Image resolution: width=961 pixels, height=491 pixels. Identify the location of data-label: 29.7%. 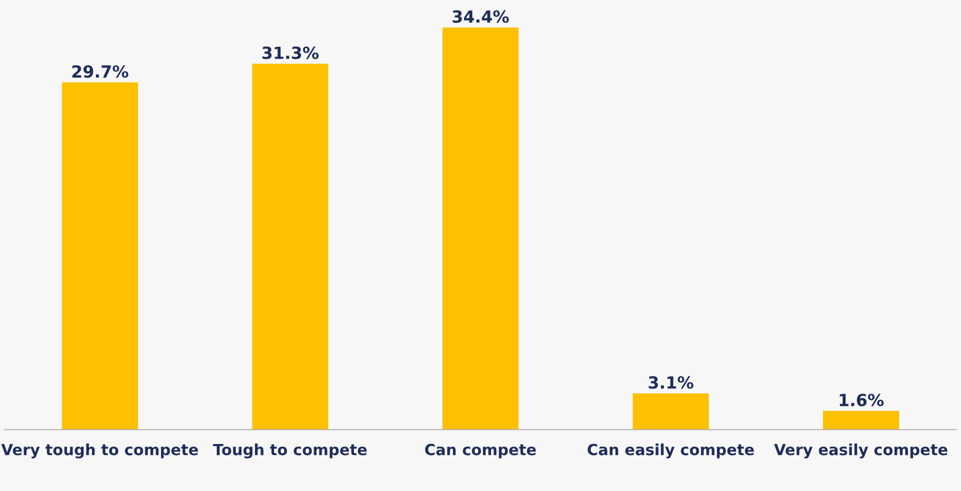
(100, 71).